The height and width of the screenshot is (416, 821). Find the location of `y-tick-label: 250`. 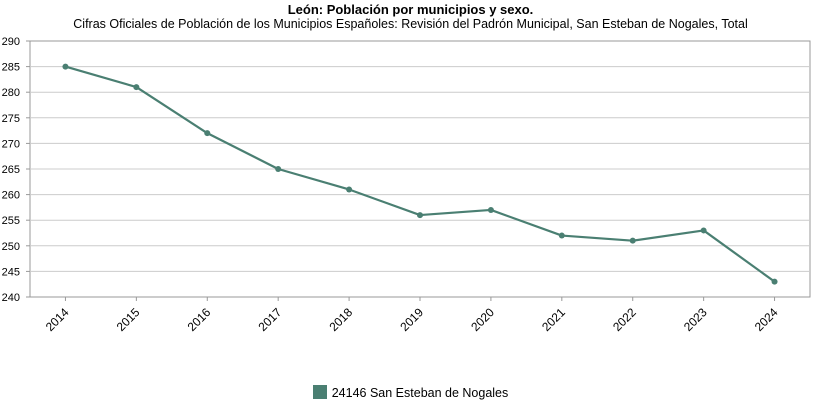

y-tick-label: 250 is located at coordinates (11, 247).